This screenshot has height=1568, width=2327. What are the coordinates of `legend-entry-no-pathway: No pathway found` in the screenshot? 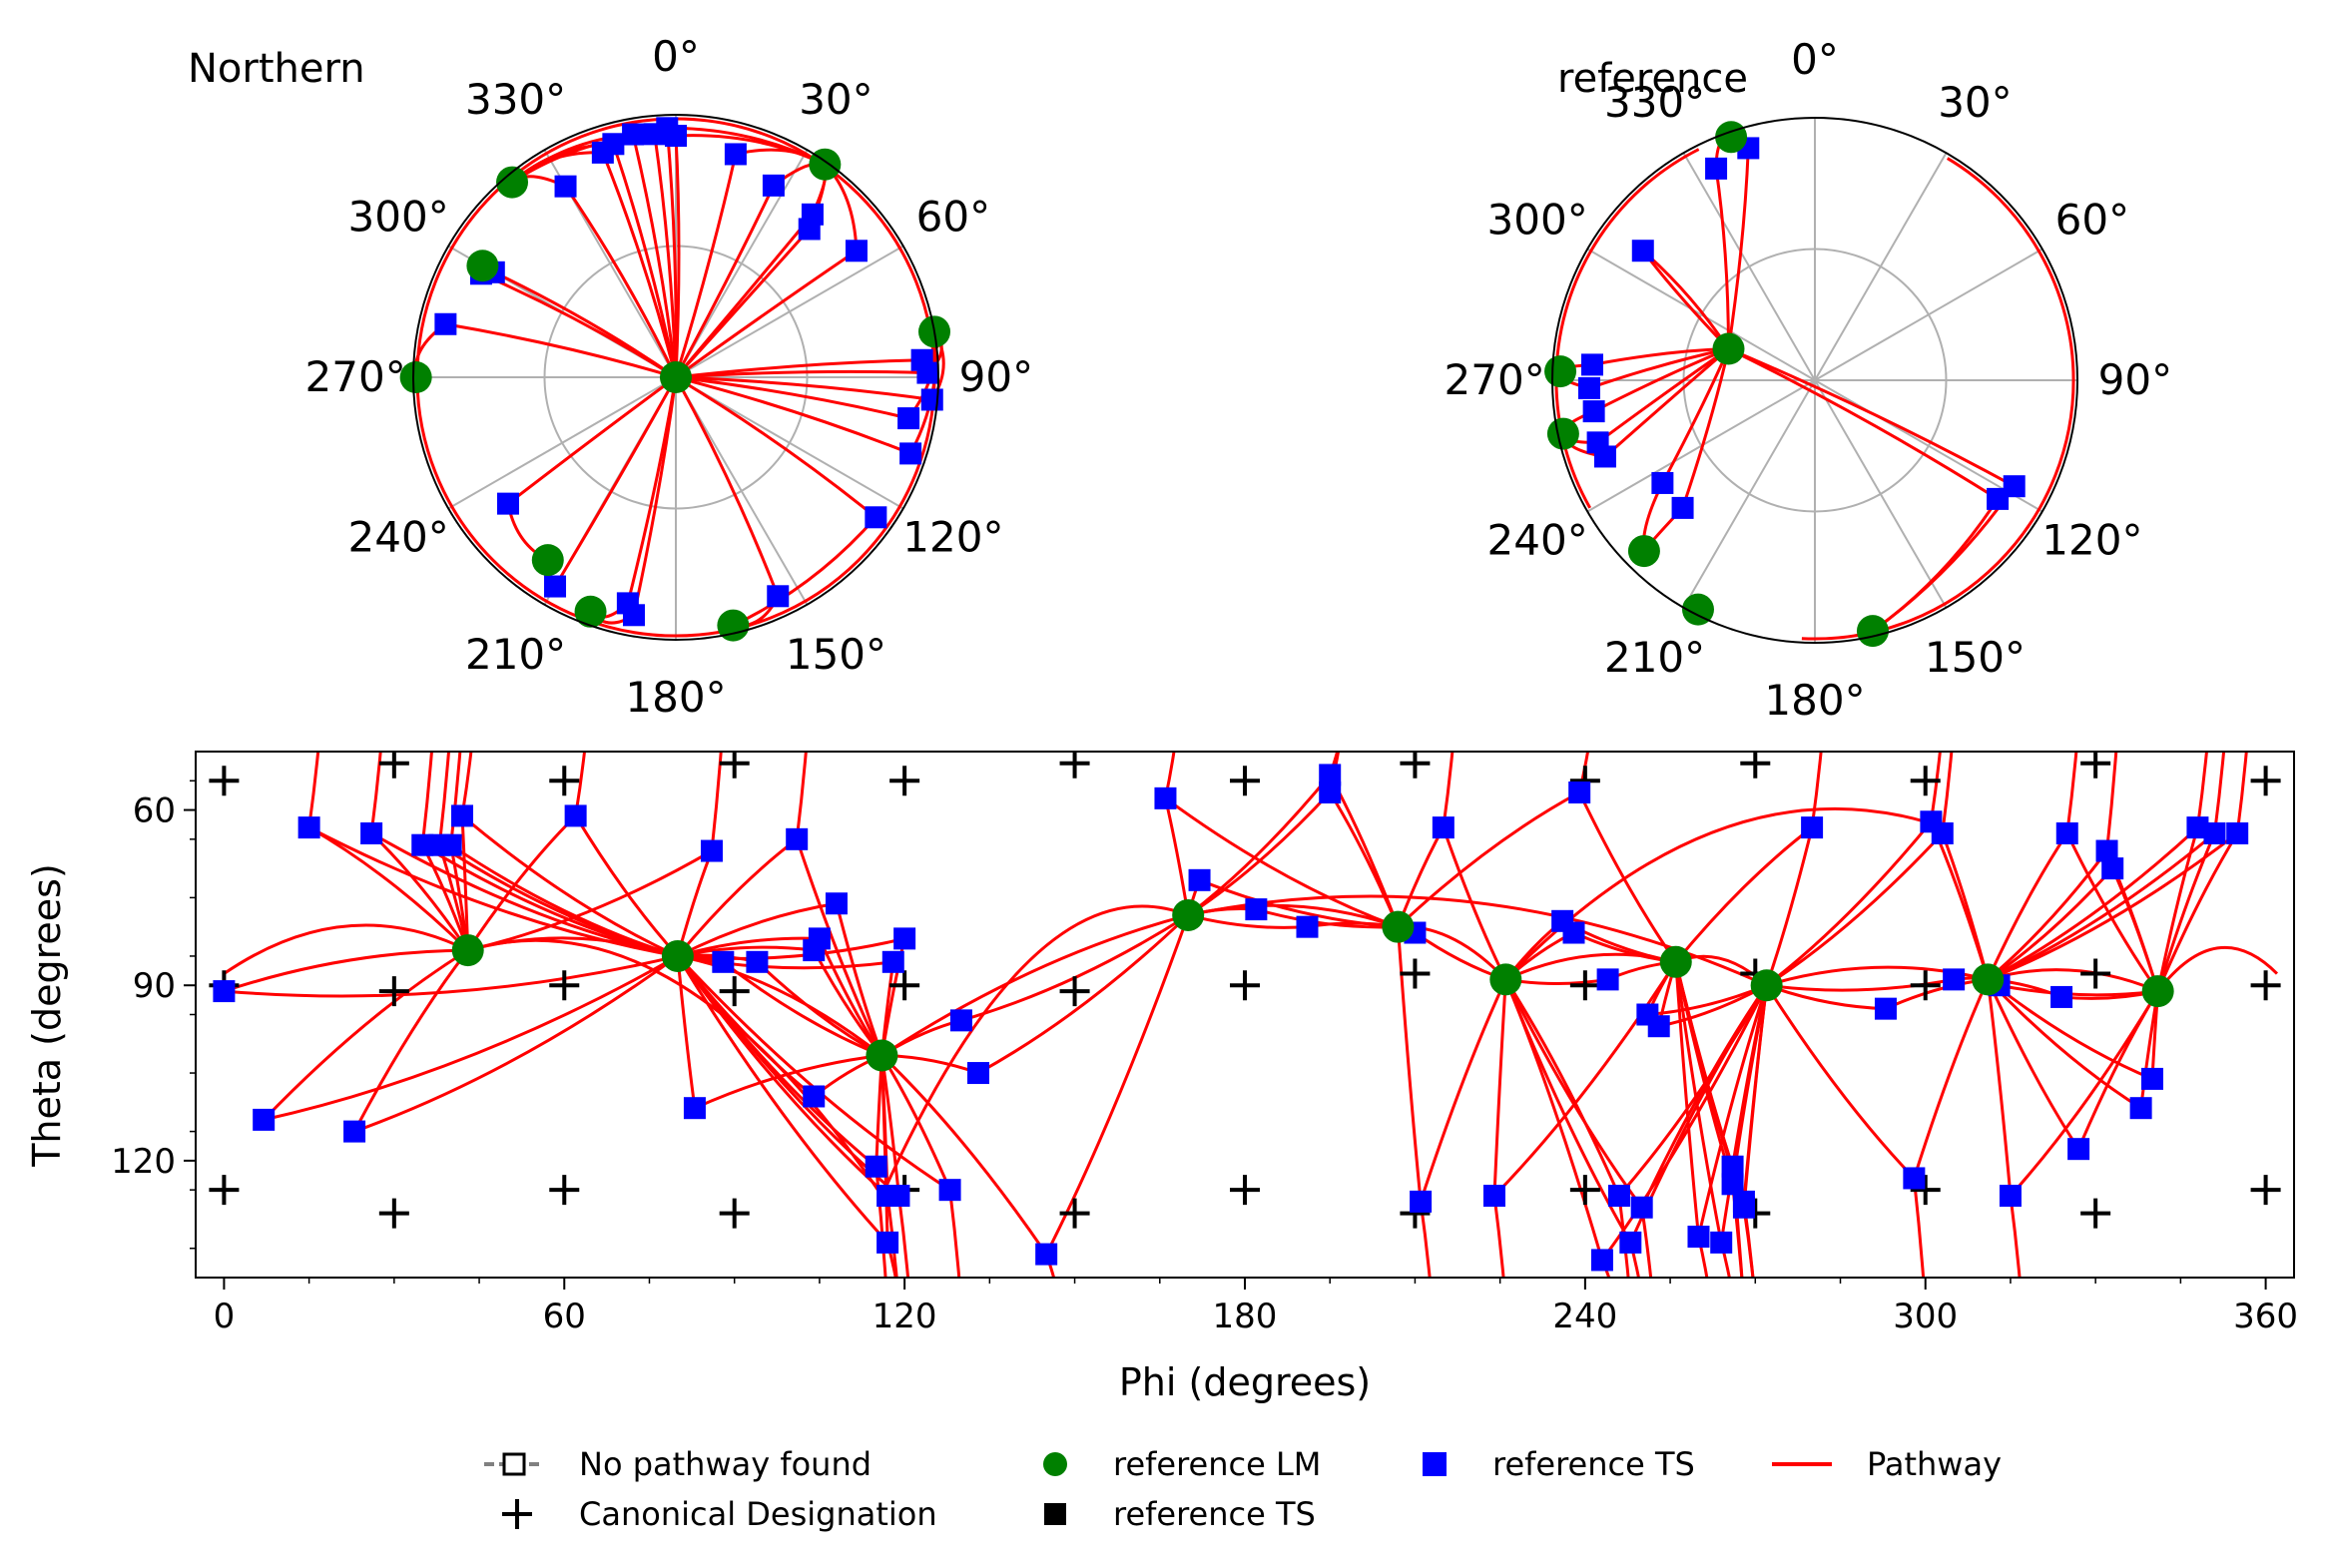 It's located at (678, 1464).